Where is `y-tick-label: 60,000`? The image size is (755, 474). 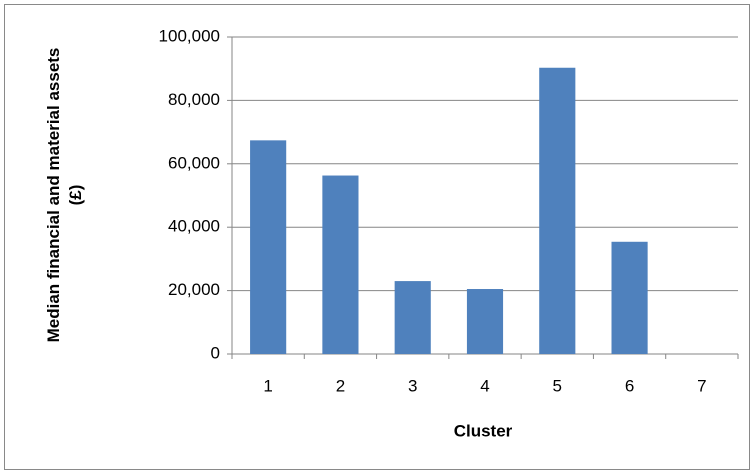 y-tick-label: 60,000 is located at coordinates (194, 162).